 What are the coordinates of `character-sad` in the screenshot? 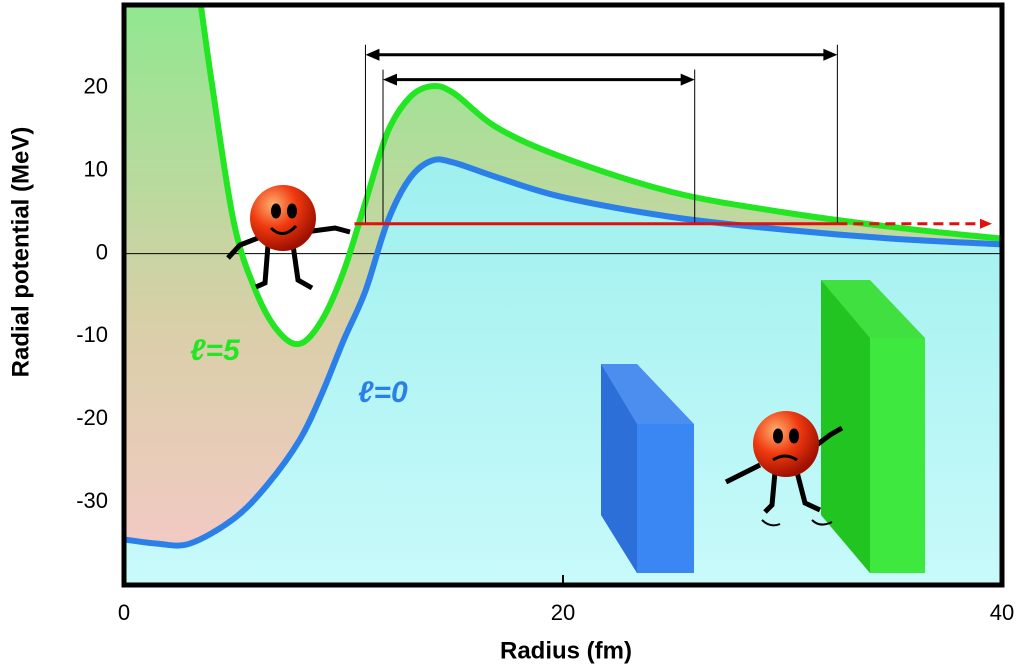 It's located at (784, 469).